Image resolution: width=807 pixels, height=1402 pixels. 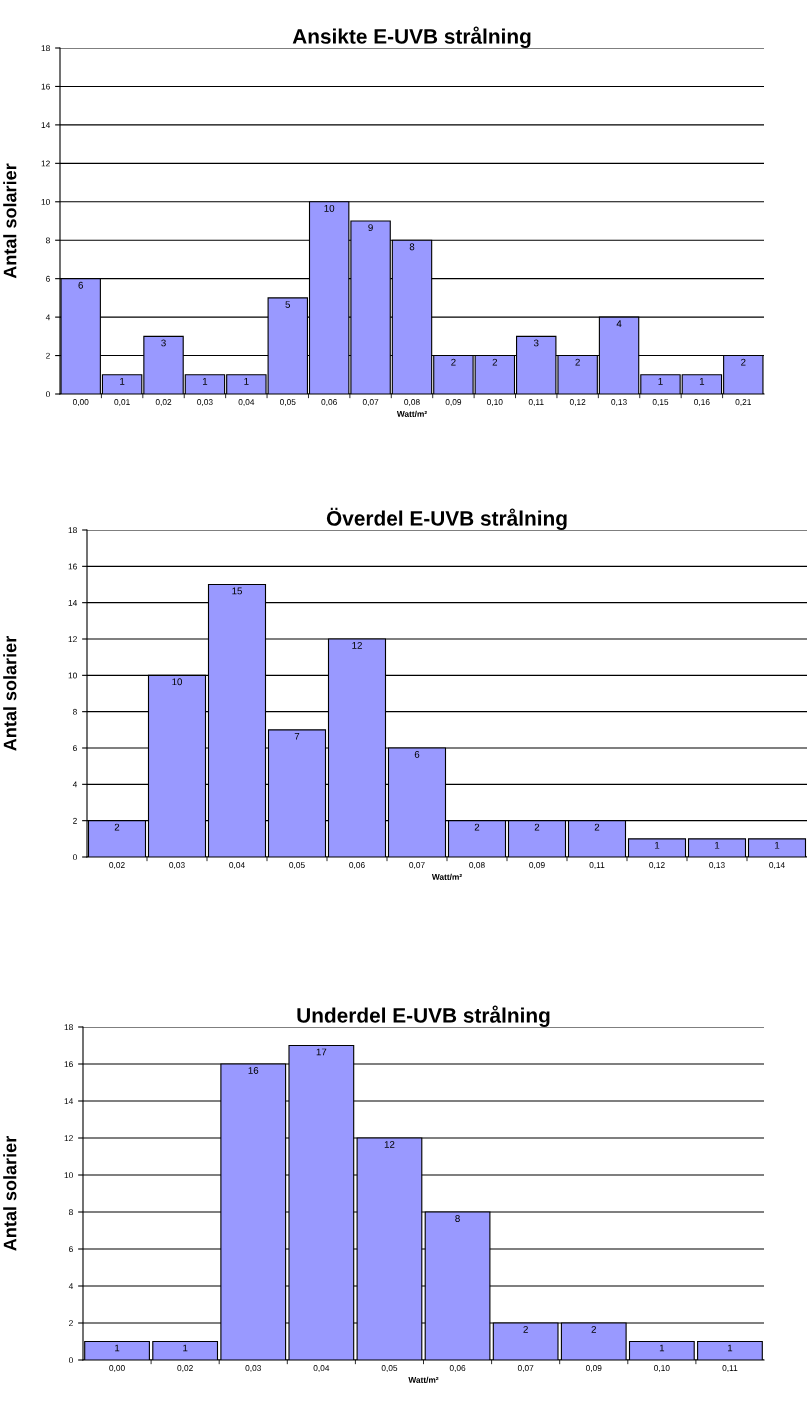 What do you see at coordinates (577, 402) in the screenshot?
I see `x-tick-label: 0,12` at bounding box center [577, 402].